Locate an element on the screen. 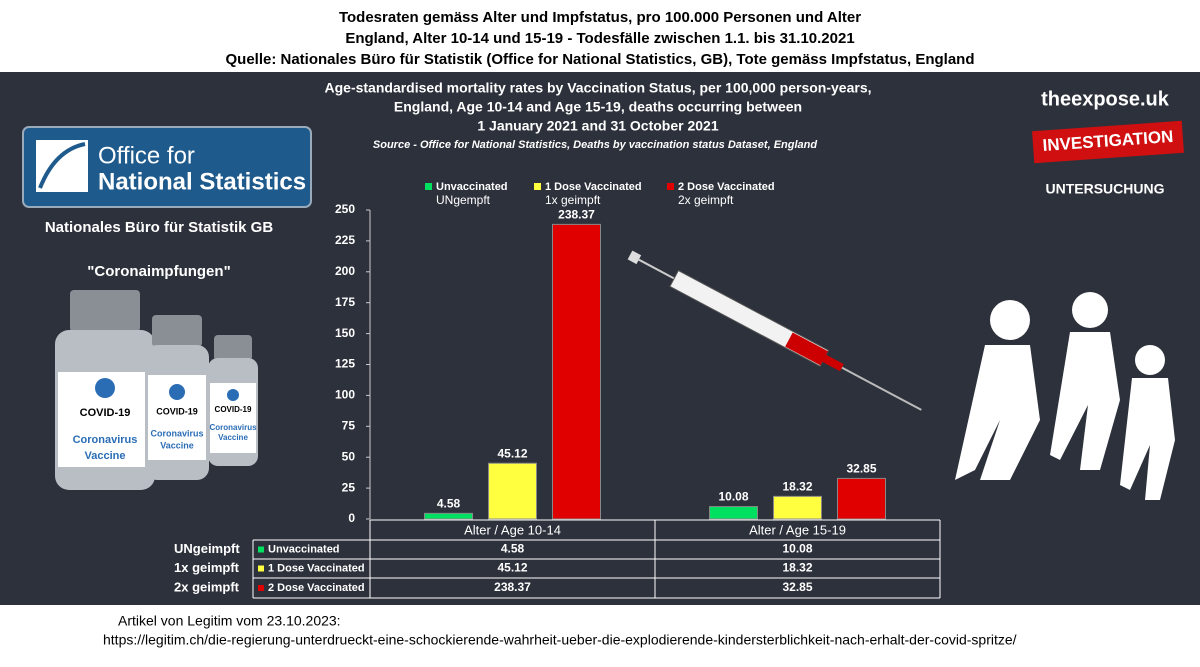 Image resolution: width=1200 pixels, height=667 pixels. ons-caption: Nationales Büro für Statistik GB is located at coordinates (159, 227).